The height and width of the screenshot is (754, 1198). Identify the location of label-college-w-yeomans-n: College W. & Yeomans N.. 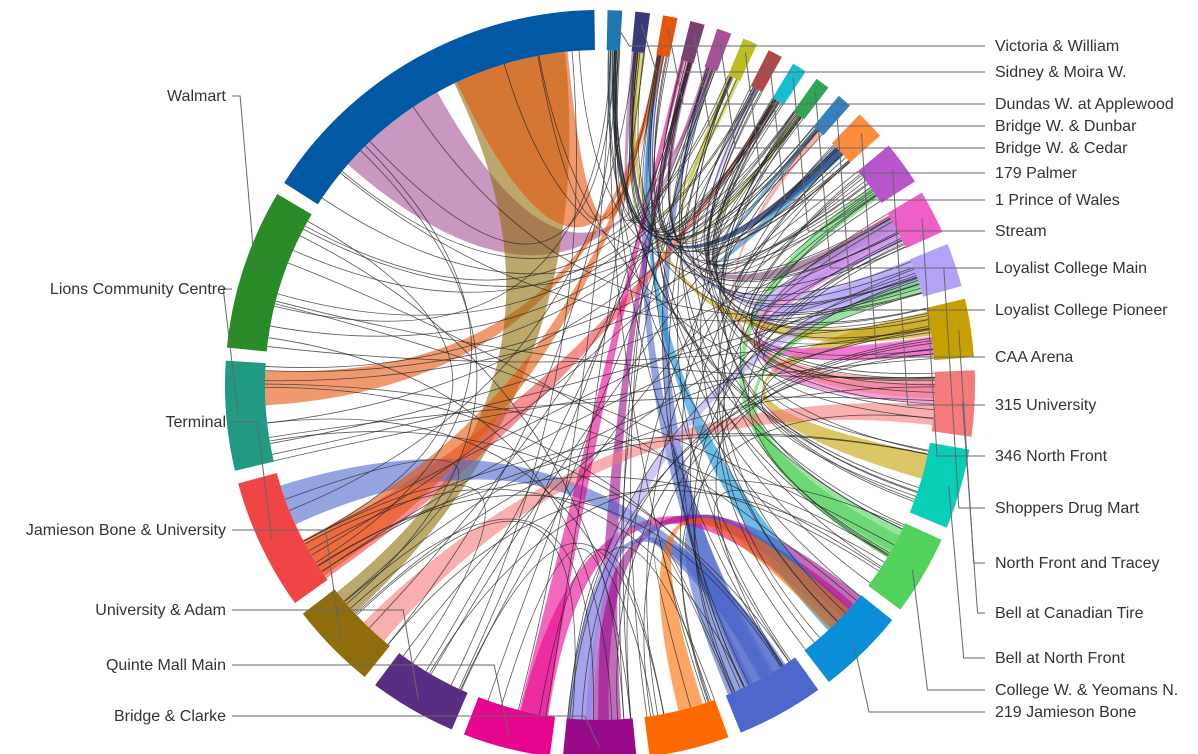
(1086, 690).